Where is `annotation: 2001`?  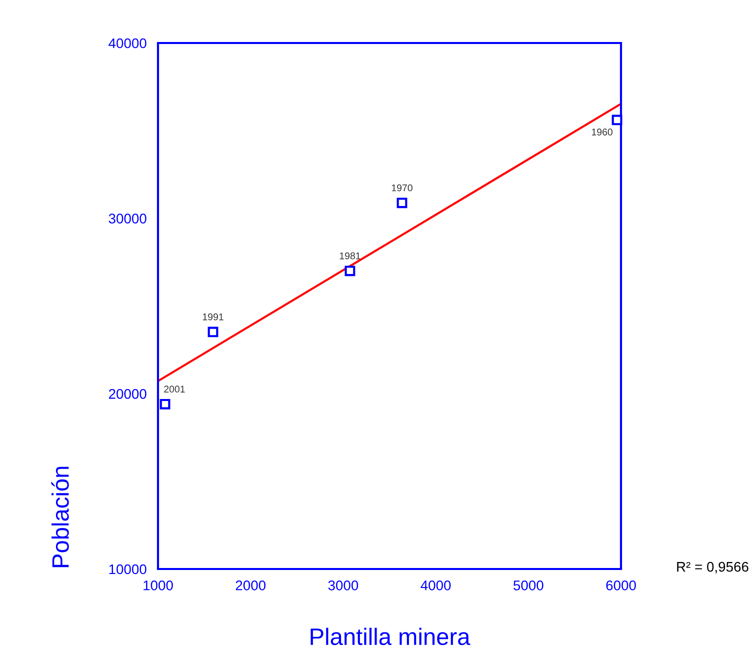 annotation: 2001 is located at coordinates (174, 389).